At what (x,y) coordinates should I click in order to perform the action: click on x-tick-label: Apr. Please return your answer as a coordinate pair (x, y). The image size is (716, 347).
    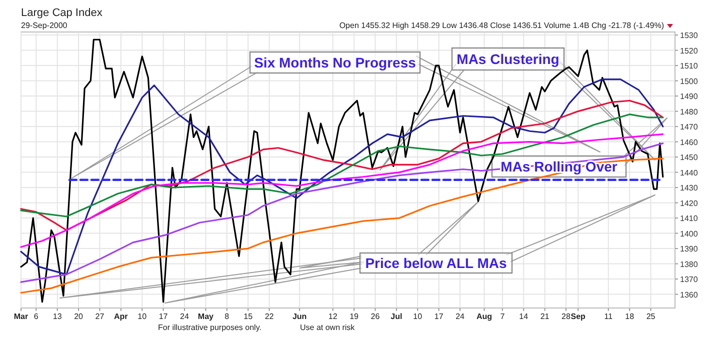
    Looking at the image, I should click on (121, 316).